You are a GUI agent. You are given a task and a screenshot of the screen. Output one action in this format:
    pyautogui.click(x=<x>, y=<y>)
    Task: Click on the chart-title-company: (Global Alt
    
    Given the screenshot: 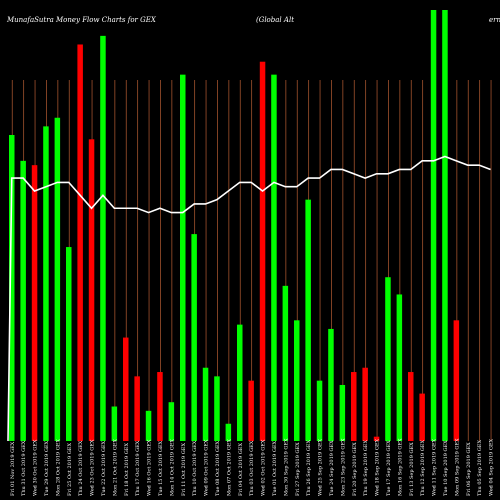 What is the action you would take?
    pyautogui.click(x=275, y=20)
    